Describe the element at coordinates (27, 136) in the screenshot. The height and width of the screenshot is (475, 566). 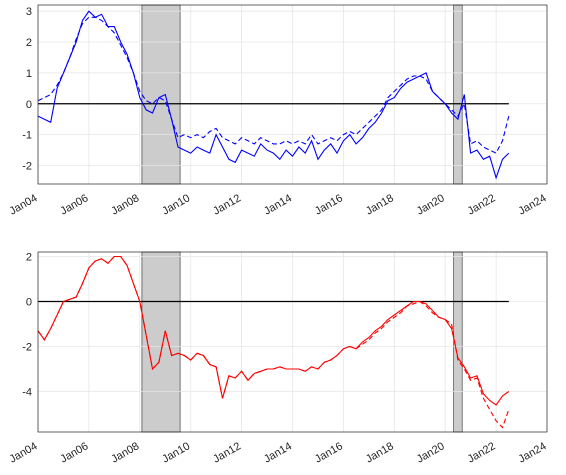
I see `y-tick-label: -1` at that location.